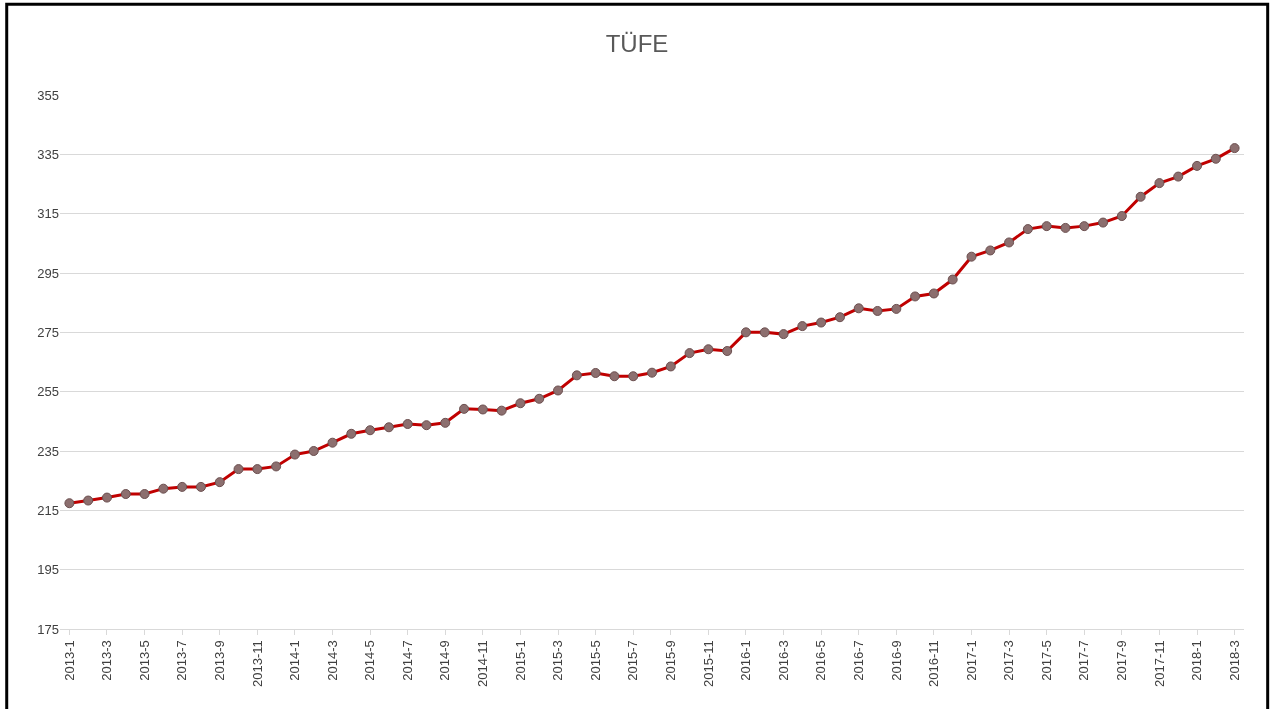  Describe the element at coordinates (295, 660) in the screenshot. I see `x-tick-label: 2014-1` at that location.